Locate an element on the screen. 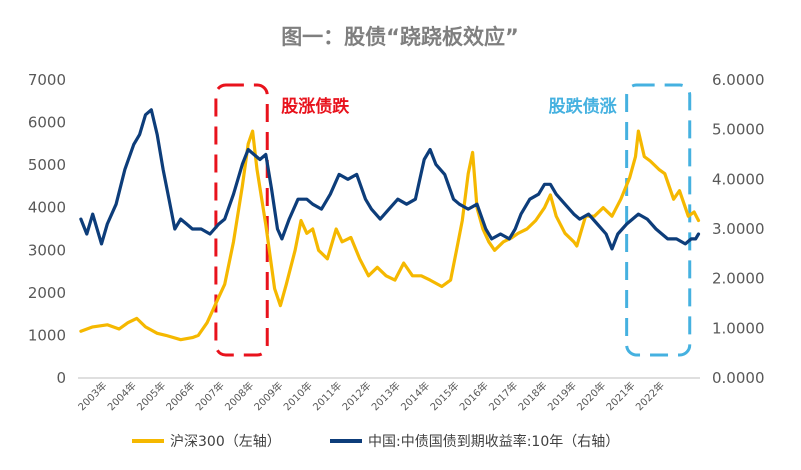 This screenshot has height=470, width=801. left-tick-label: 2000 is located at coordinates (47, 293).